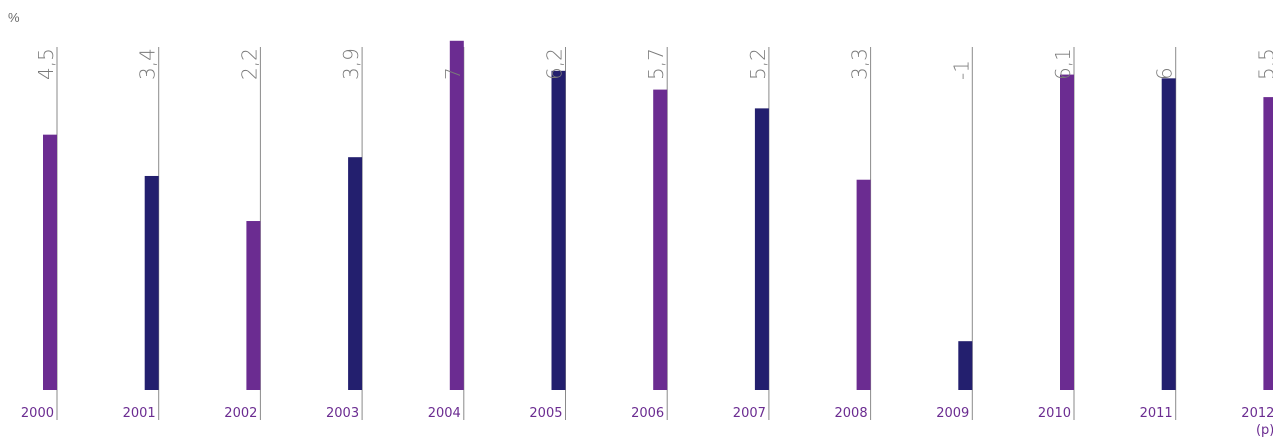  I want to click on value-label-2009: -1, so click(961, 70).